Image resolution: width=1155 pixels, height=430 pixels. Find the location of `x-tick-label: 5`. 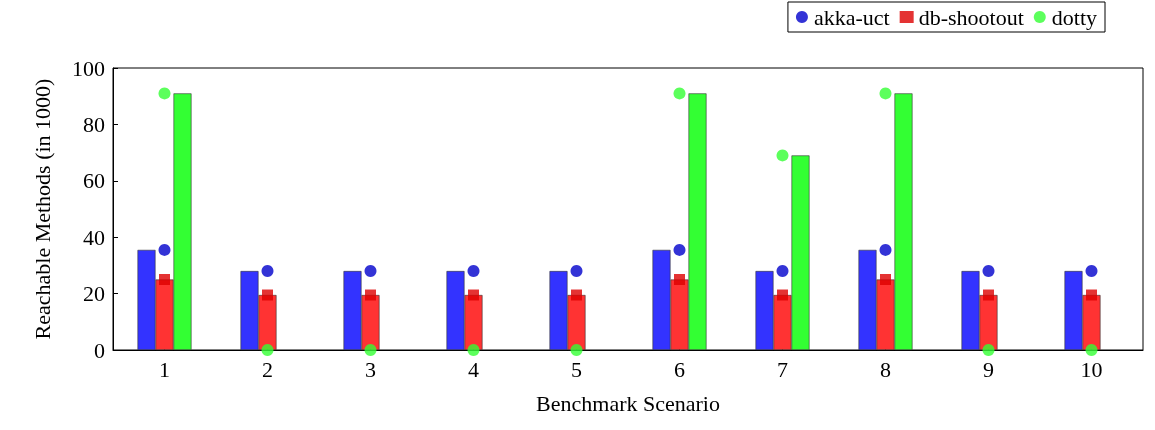

x-tick-label: 5 is located at coordinates (576, 369).